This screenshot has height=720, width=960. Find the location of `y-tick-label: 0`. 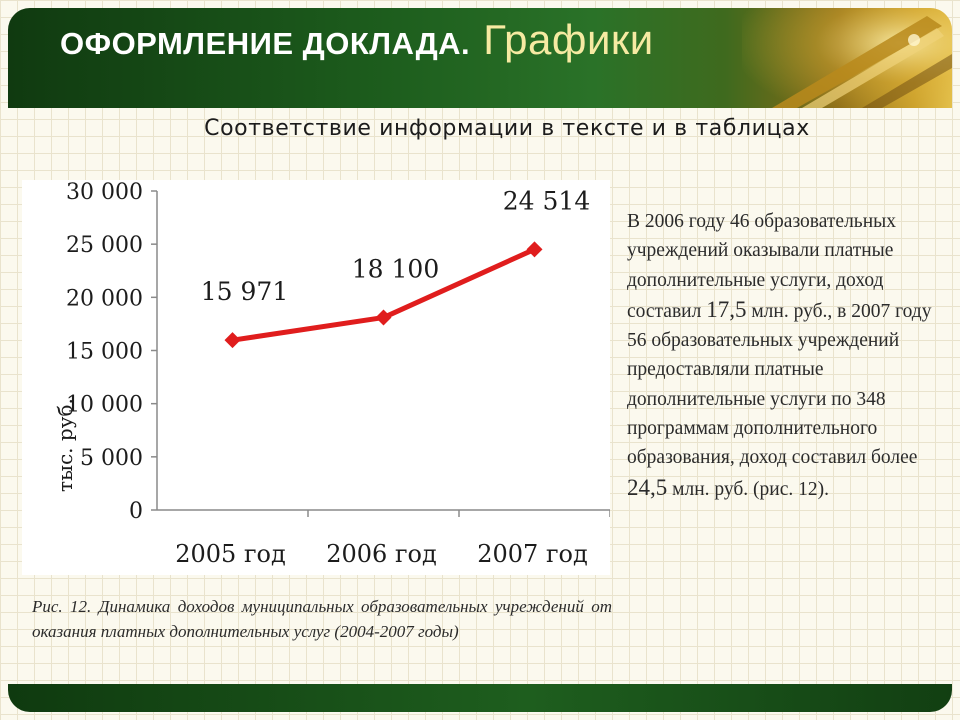

y-tick-label: 0 is located at coordinates (136, 511).